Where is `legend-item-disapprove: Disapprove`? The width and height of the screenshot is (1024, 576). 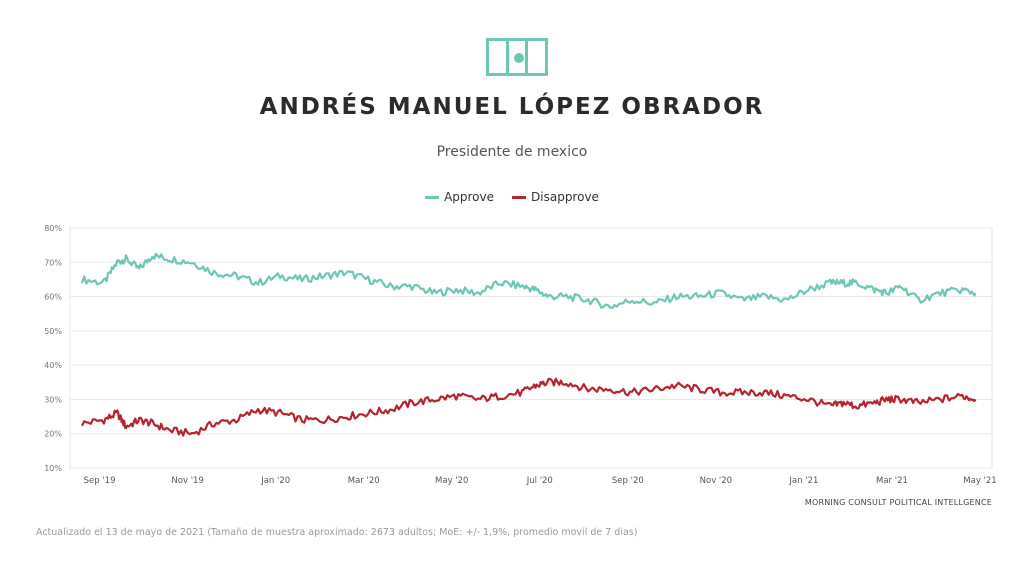
legend-item-disapprove: Disapprove is located at coordinates (555, 197).